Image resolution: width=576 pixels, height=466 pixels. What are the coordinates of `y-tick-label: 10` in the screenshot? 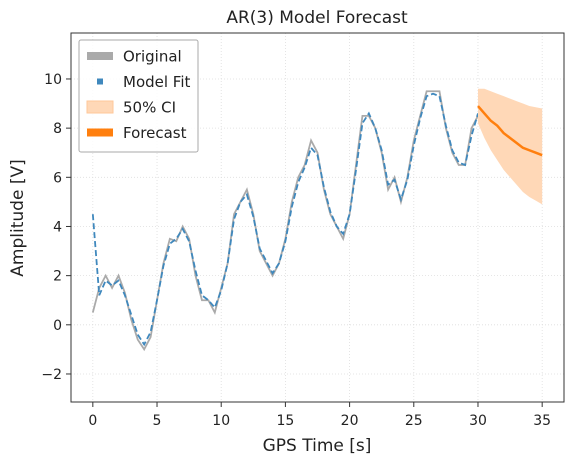 It's located at (53, 80).